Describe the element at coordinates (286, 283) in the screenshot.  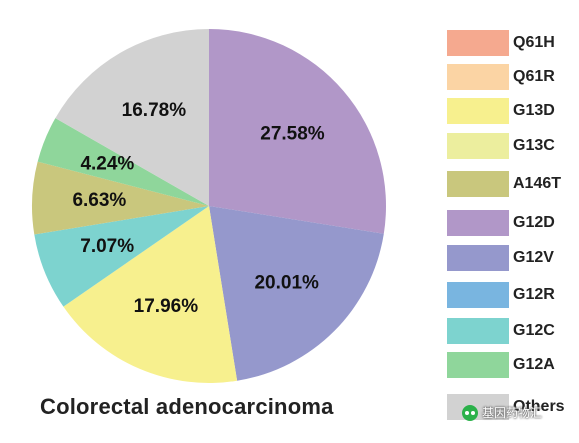
I see `pie-label-g12v: 20.01%` at that location.